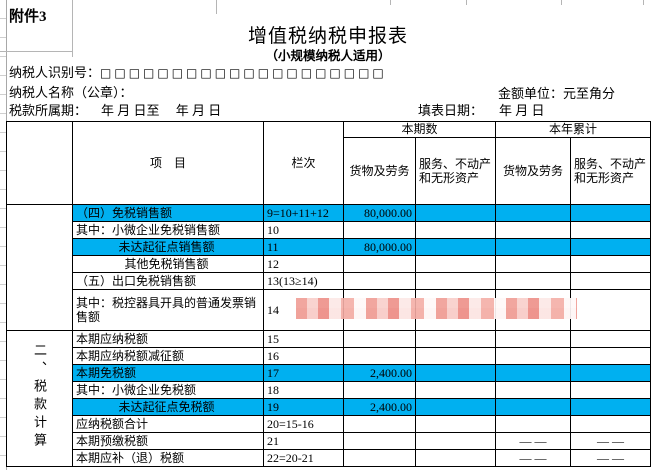 Image resolution: width=656 pixels, height=470 pixels. I want to click on fill-date-value: 年 月 日, so click(522, 110).